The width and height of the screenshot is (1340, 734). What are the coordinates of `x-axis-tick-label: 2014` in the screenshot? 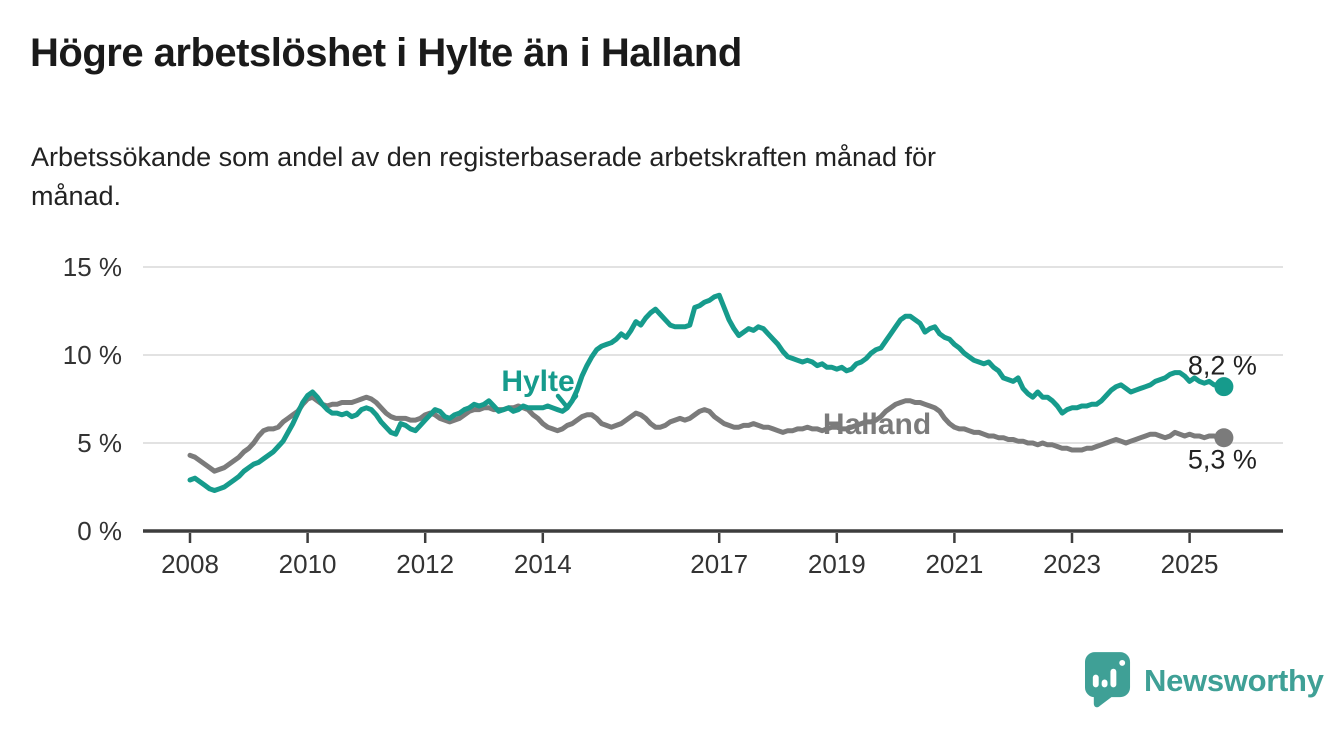 It's located at (543, 564).